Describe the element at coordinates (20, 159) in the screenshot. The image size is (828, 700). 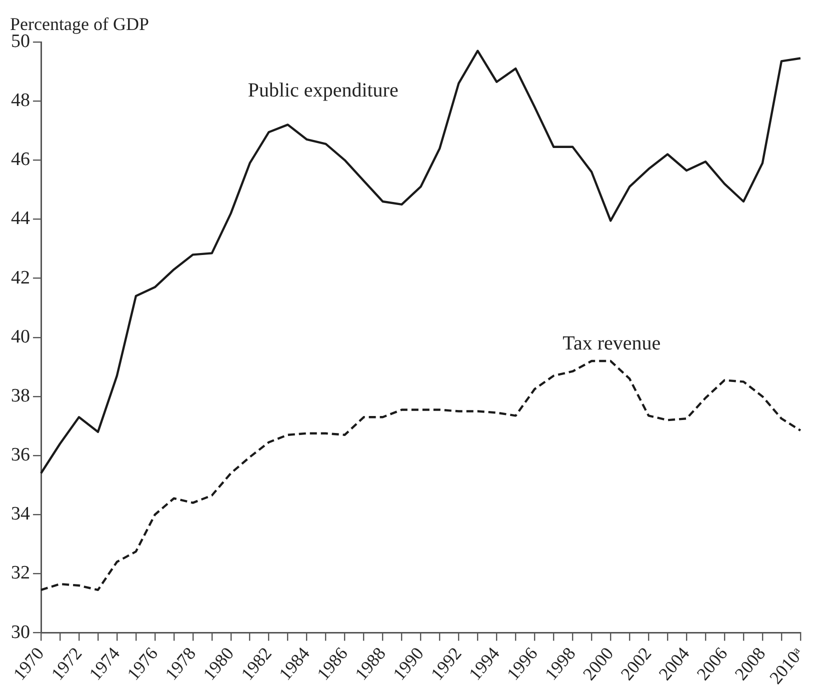
I see `y-tick-label: 46` at that location.